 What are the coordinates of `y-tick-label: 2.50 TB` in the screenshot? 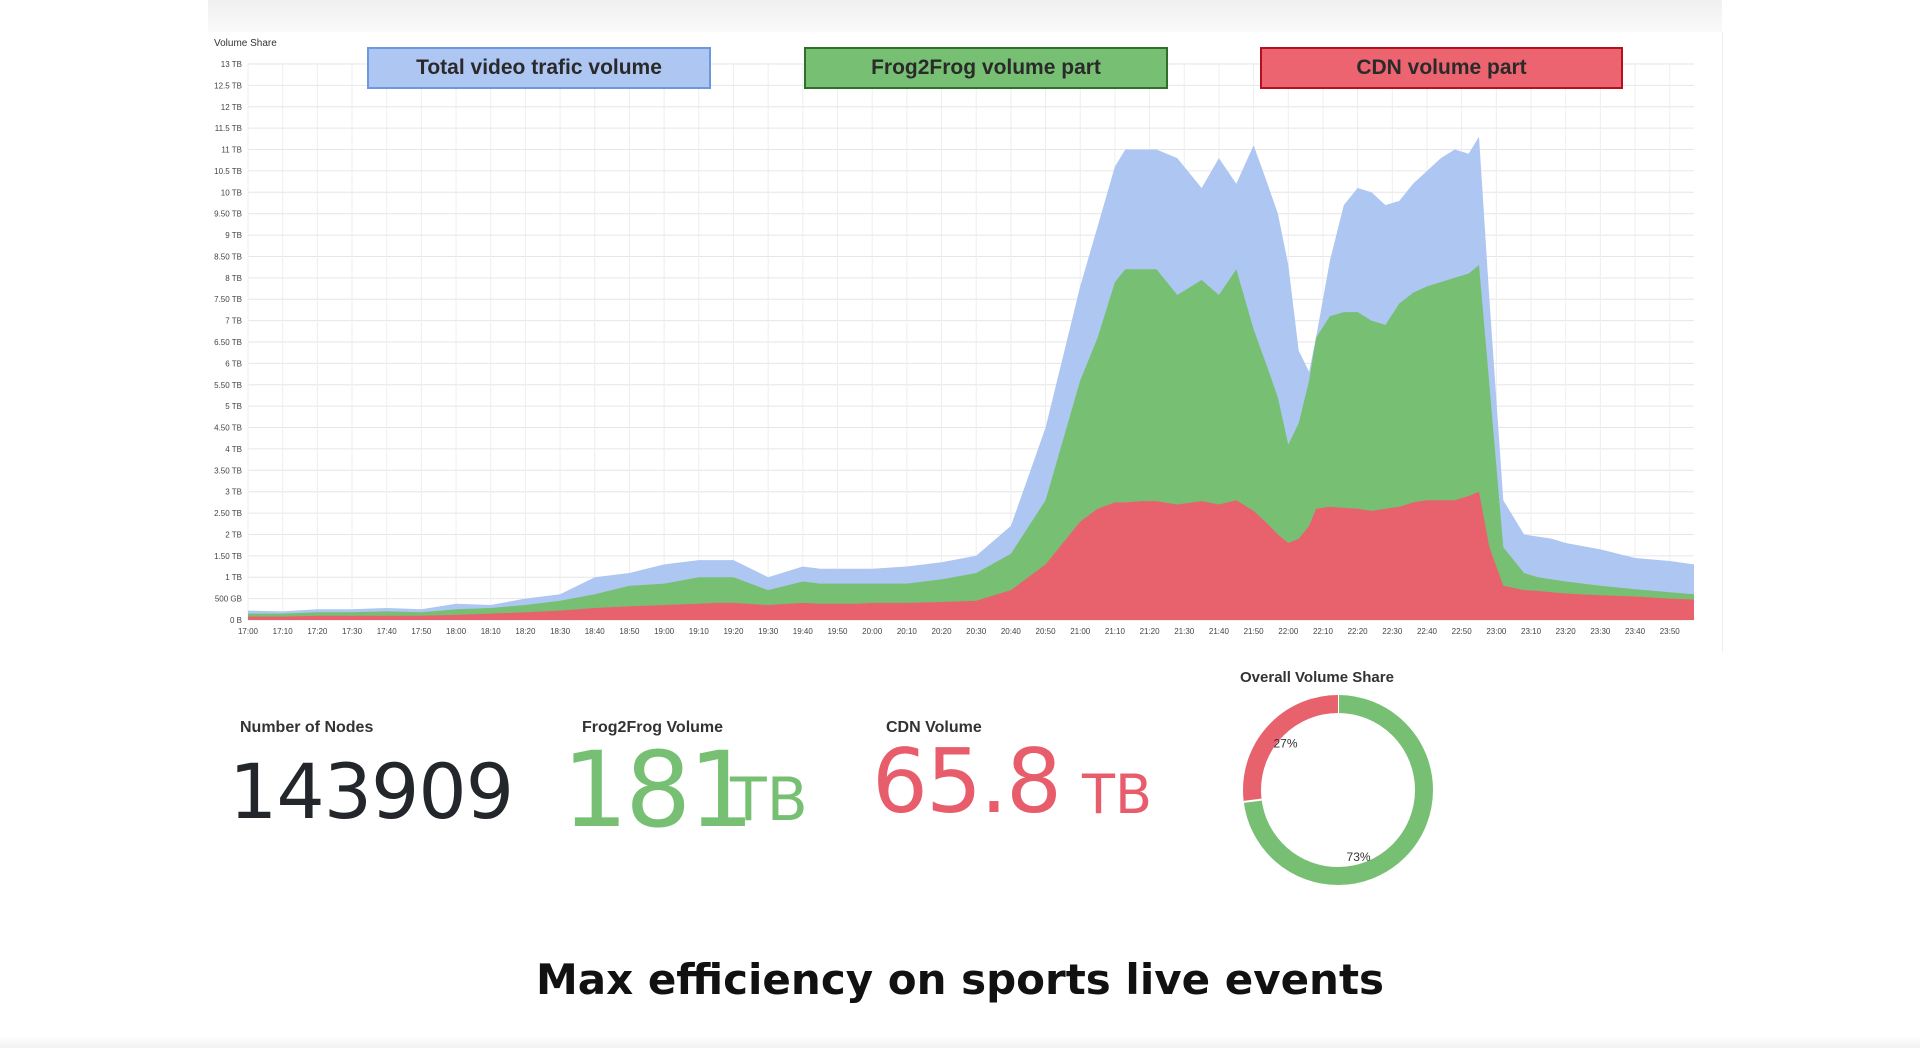 It's located at (228, 513).